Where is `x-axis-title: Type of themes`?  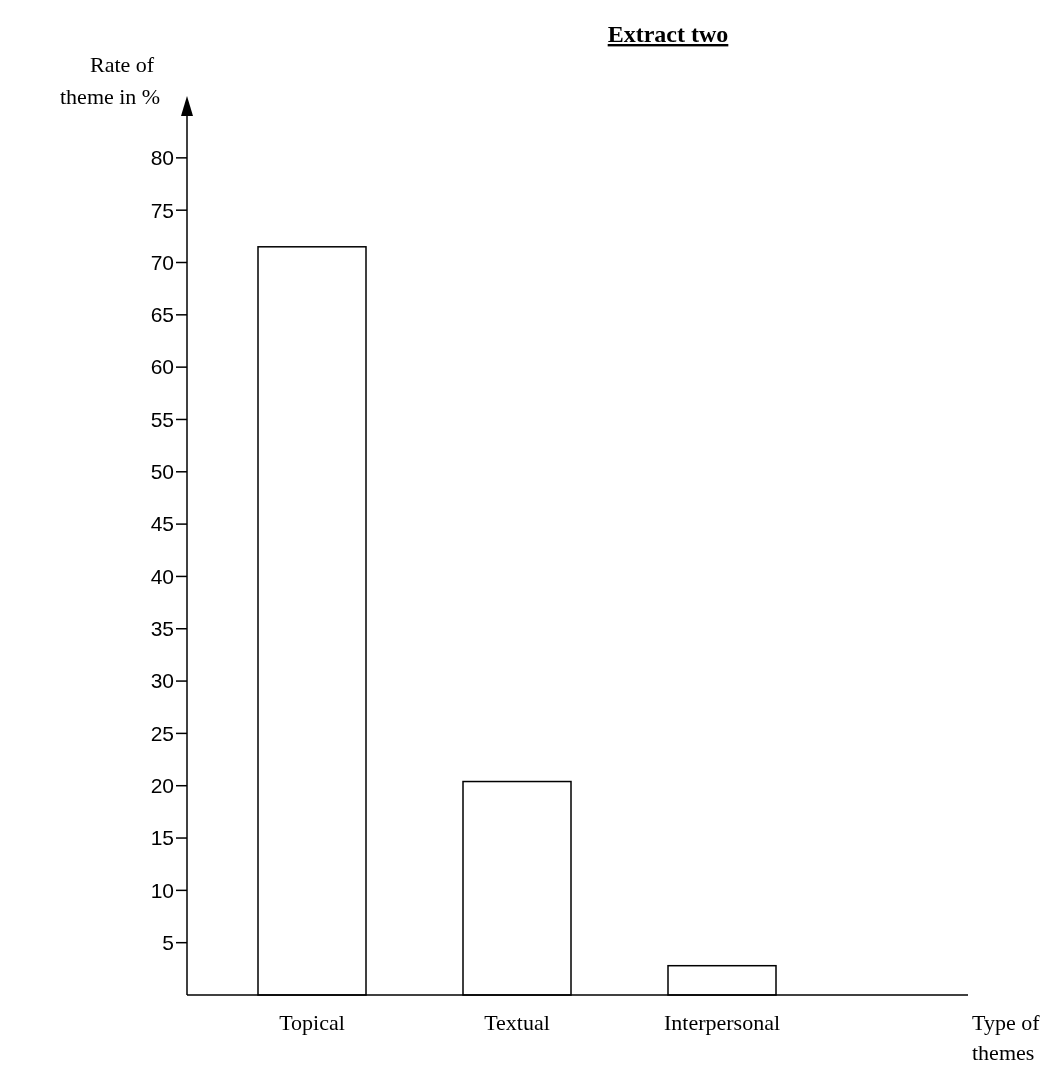 x-axis-title: Type of themes is located at coordinates (1006, 1037).